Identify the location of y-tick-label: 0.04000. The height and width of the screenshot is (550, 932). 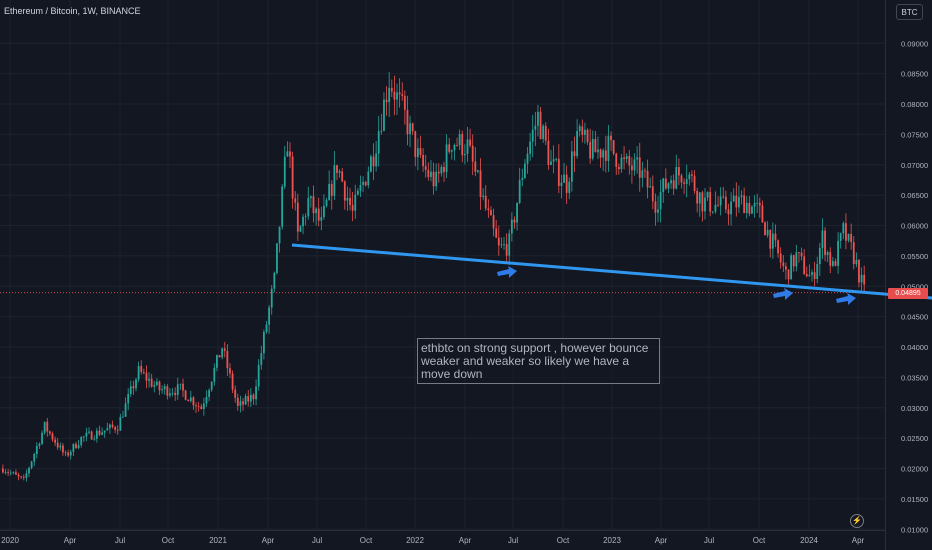
(914, 347).